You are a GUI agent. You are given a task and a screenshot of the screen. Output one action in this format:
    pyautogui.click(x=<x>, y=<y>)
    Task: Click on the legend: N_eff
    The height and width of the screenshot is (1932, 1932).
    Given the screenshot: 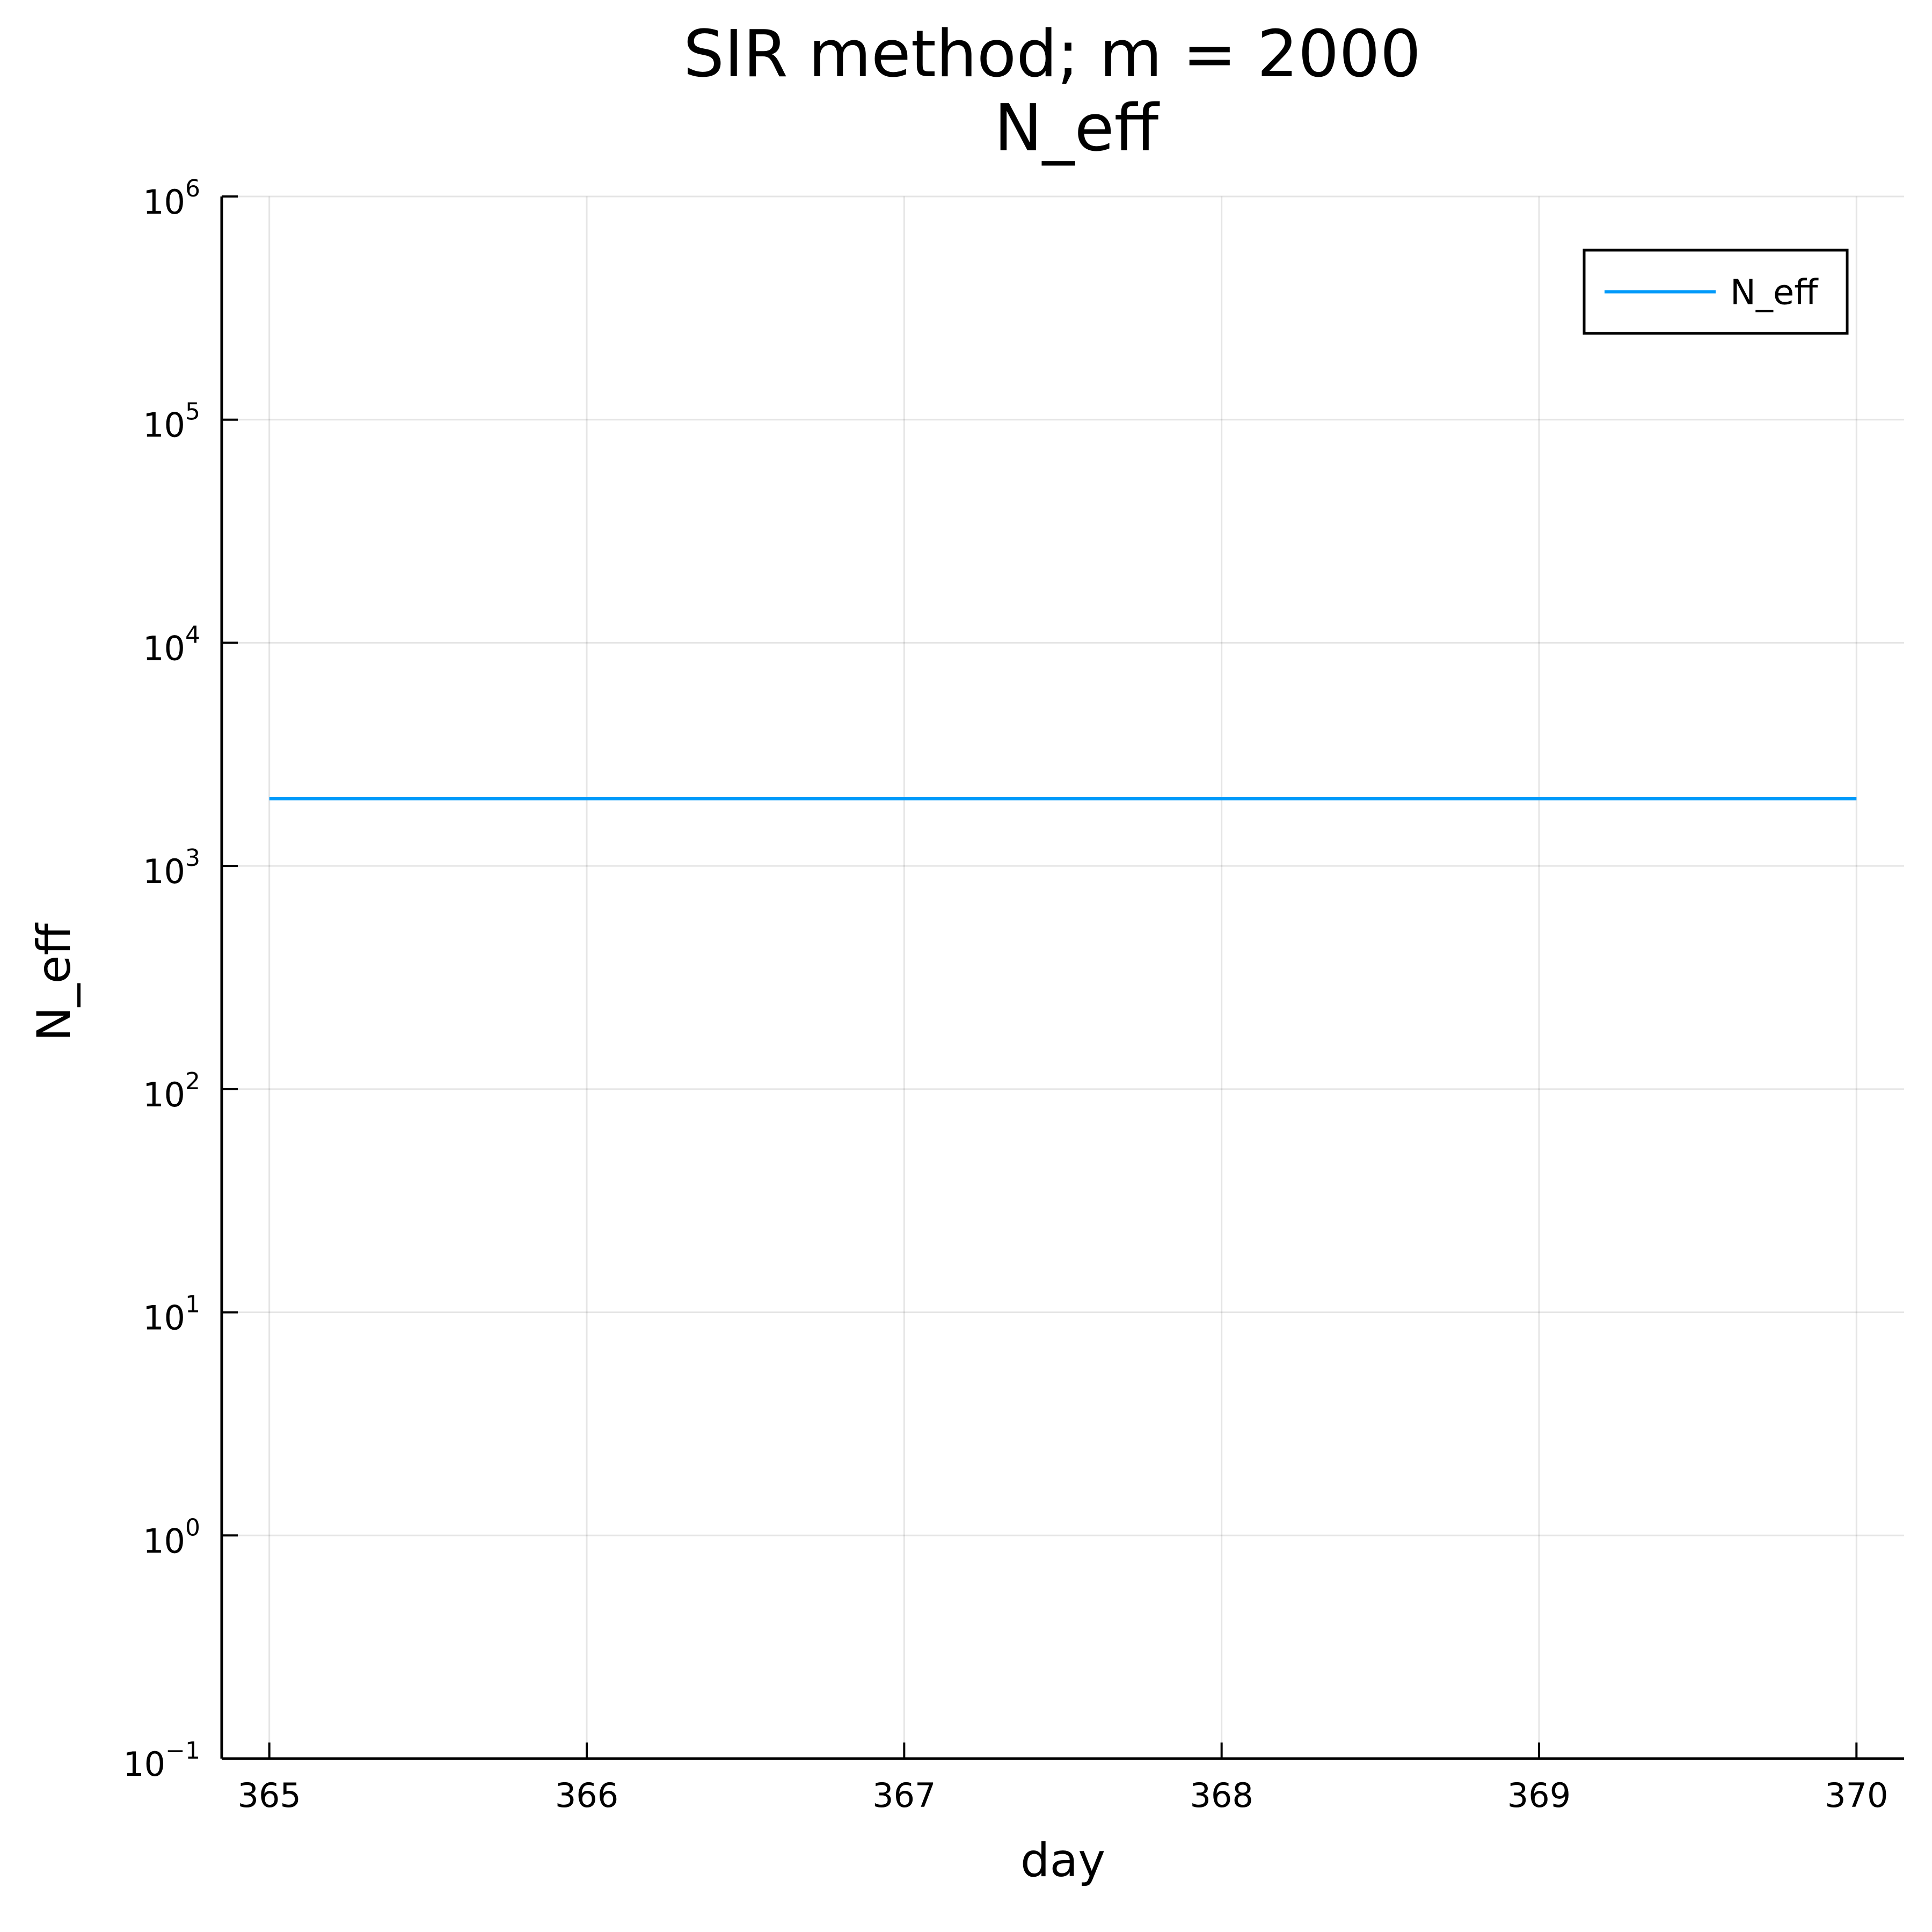 What is the action you would take?
    pyautogui.click(x=1716, y=292)
    